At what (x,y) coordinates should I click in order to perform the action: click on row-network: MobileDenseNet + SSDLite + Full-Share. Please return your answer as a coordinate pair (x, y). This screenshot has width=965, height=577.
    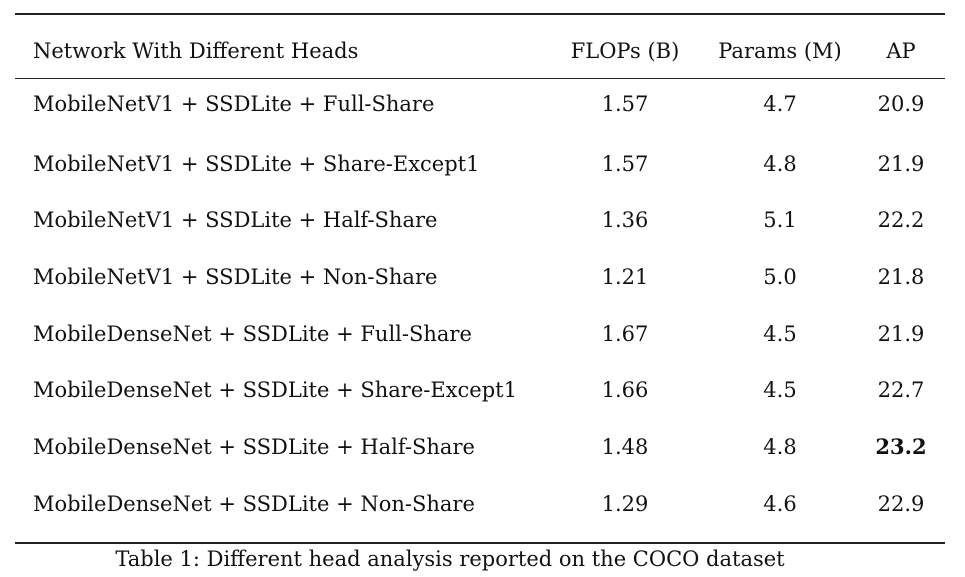
    Looking at the image, I should click on (252, 334).